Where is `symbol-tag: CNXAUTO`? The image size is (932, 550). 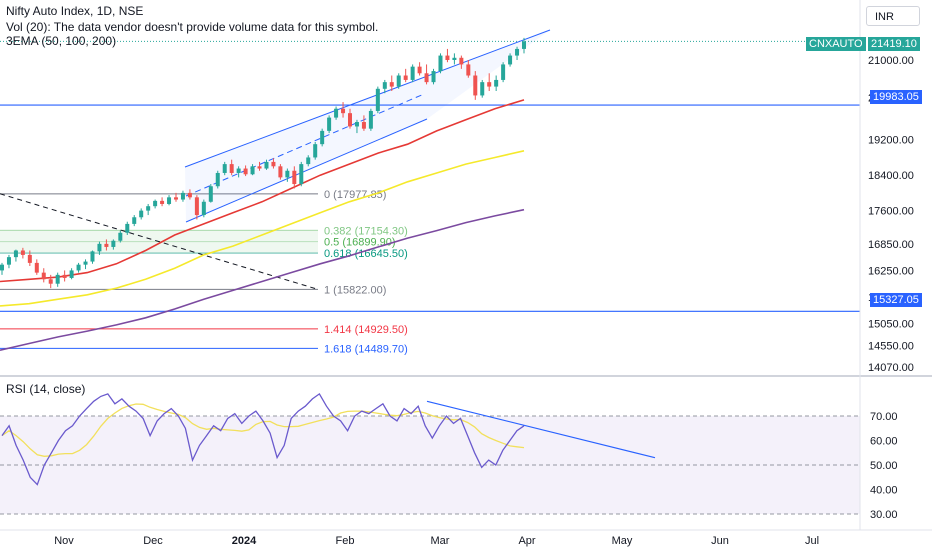
symbol-tag: CNXAUTO is located at coordinates (836, 44).